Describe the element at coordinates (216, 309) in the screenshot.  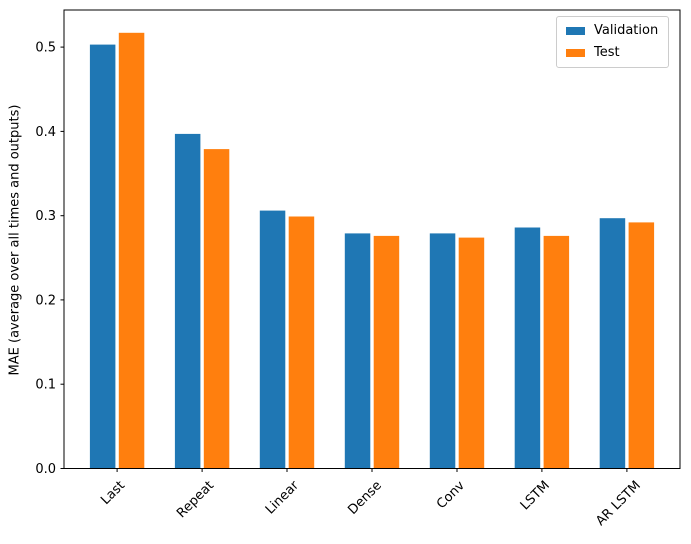
I see `bar-test-repeat` at that location.